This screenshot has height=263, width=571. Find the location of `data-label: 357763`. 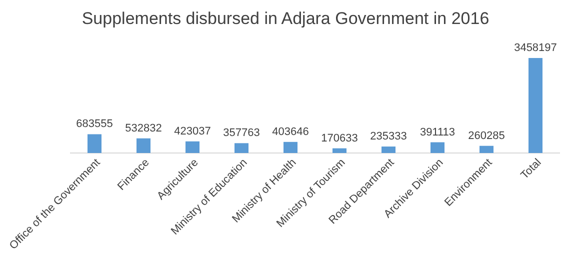

data-label: 357763 is located at coordinates (241, 133).